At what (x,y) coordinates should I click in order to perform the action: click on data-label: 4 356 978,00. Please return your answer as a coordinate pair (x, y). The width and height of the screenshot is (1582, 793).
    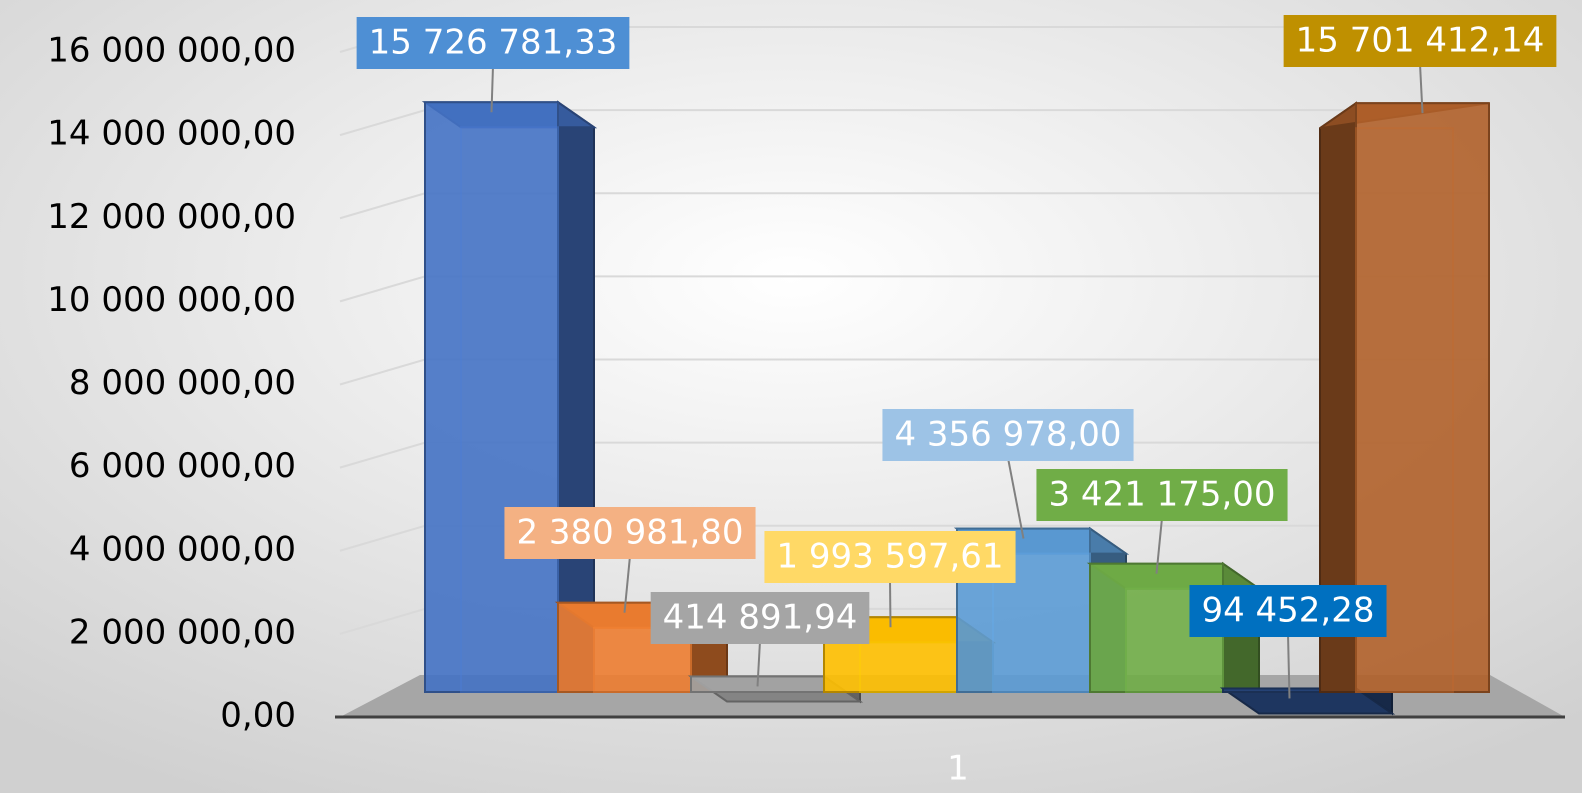
    Looking at the image, I should click on (1007, 435).